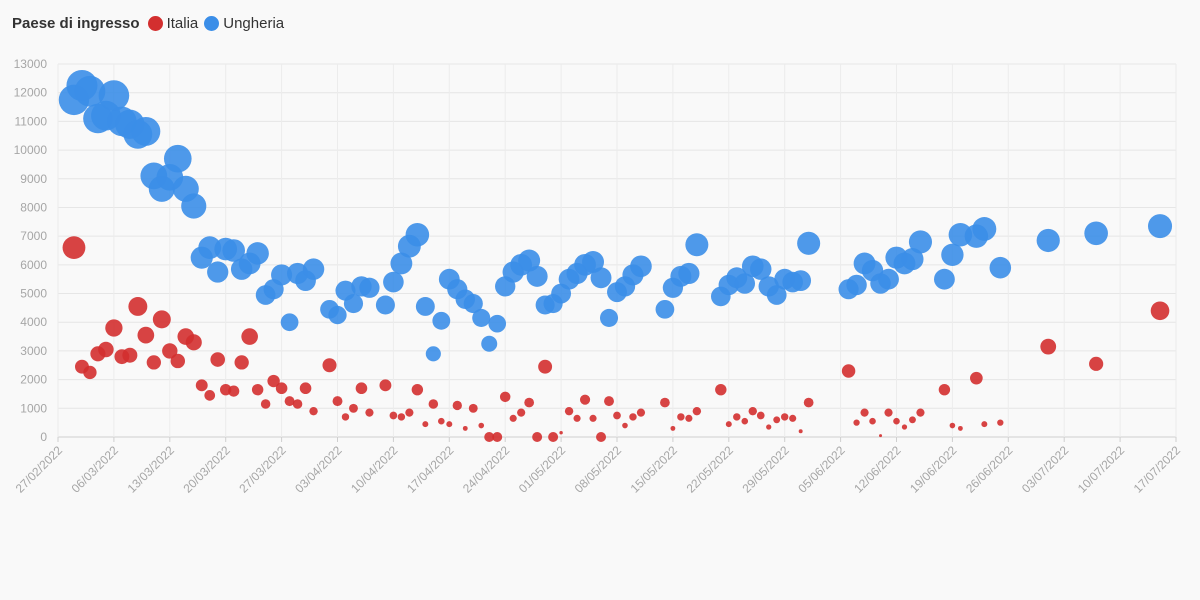 The image size is (1200, 600). I want to click on legend-item-italia: Italia, so click(172, 23).